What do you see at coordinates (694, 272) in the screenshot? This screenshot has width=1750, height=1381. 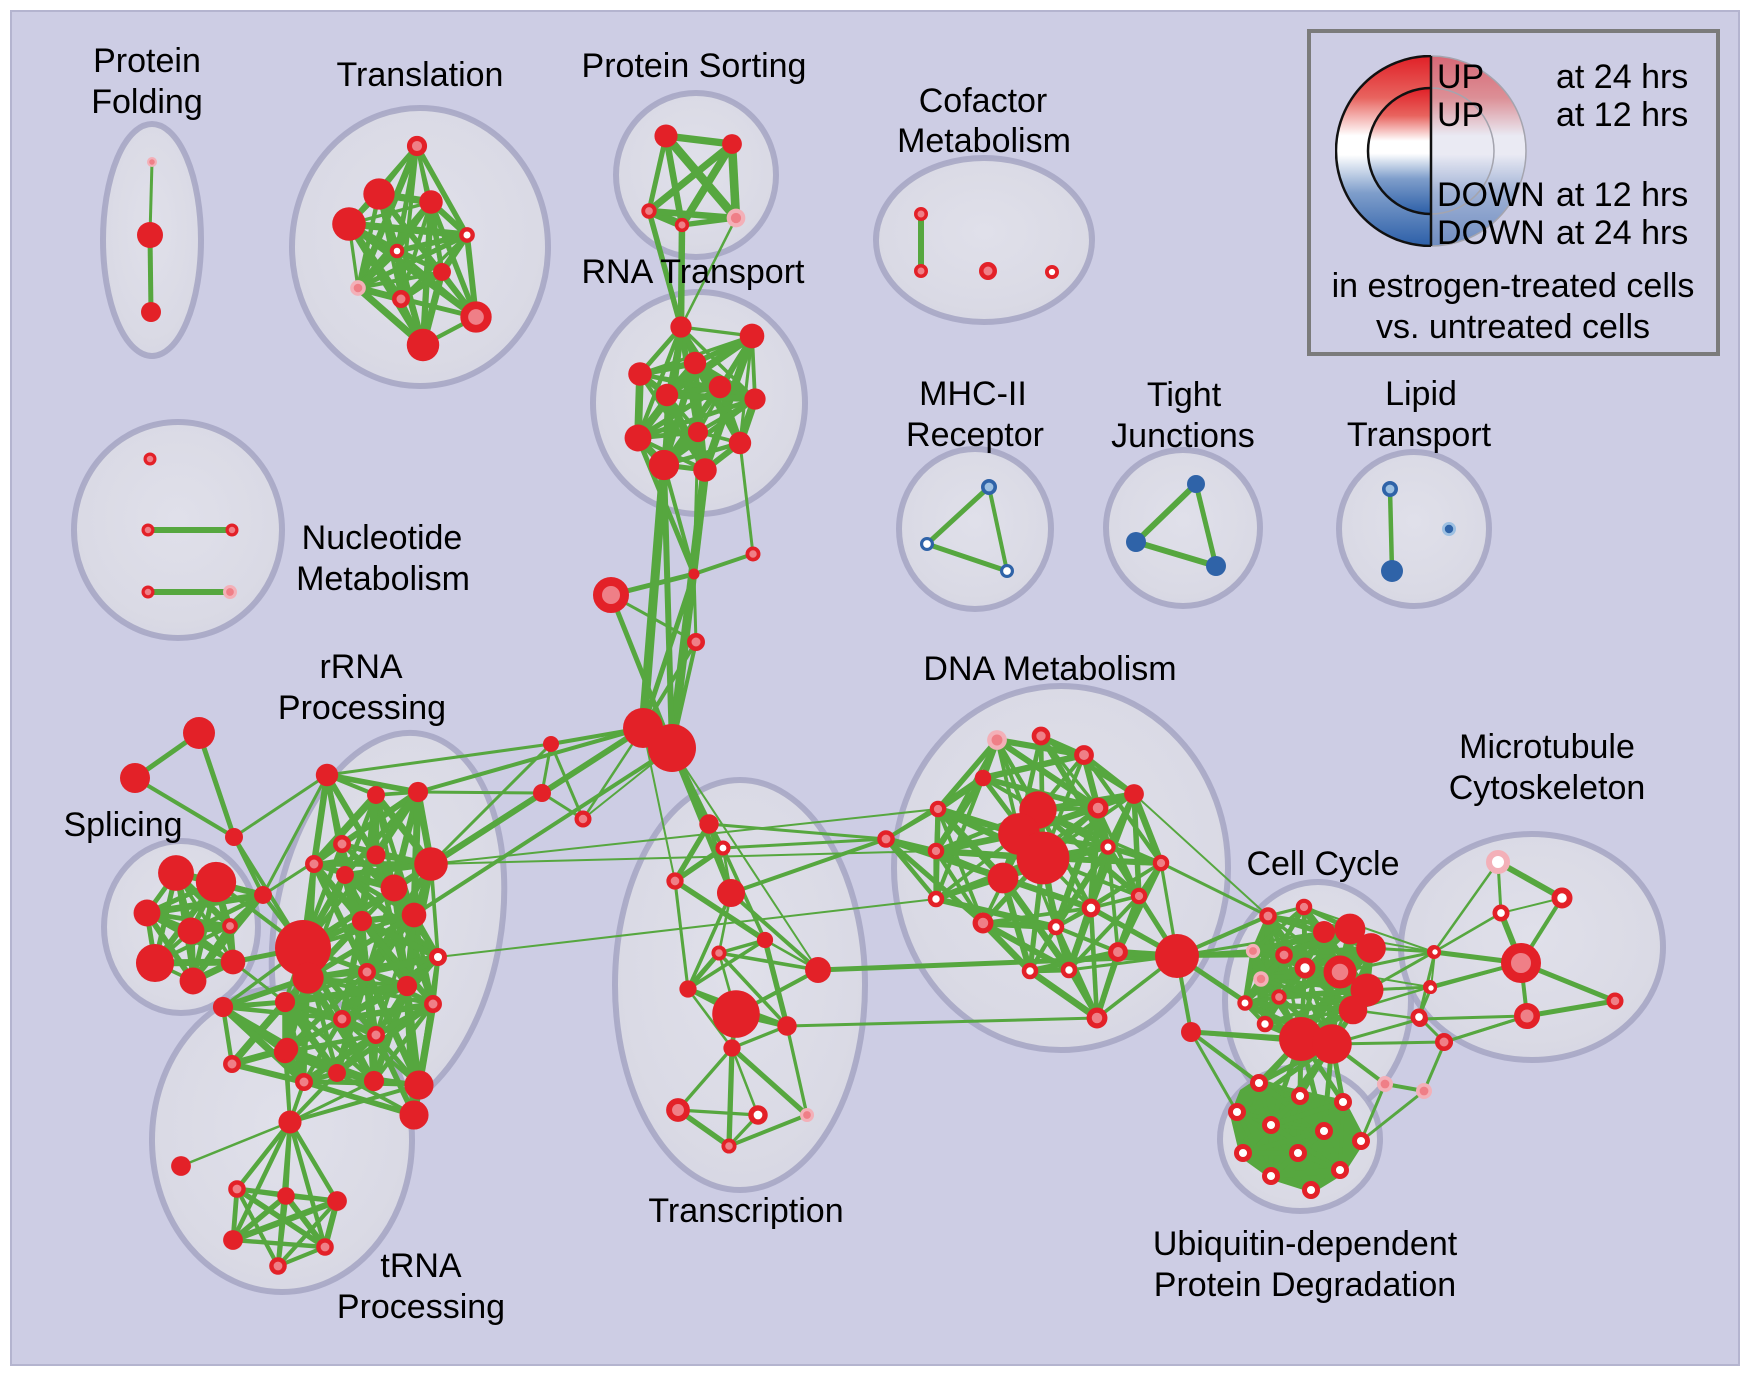 I see `svg-text: RNA Transport` at bounding box center [694, 272].